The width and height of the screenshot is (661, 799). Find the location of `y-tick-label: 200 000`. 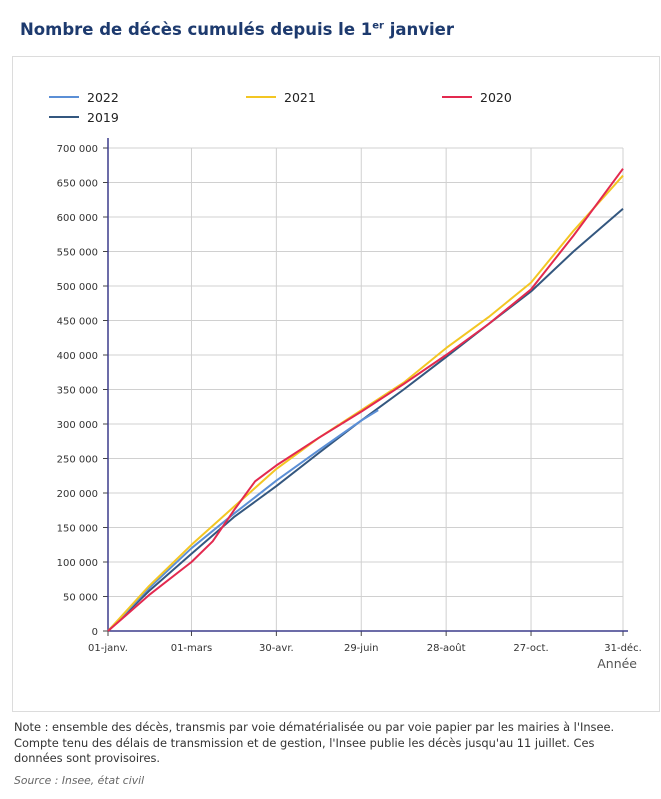

y-tick-label: 200 000 is located at coordinates (77, 494).